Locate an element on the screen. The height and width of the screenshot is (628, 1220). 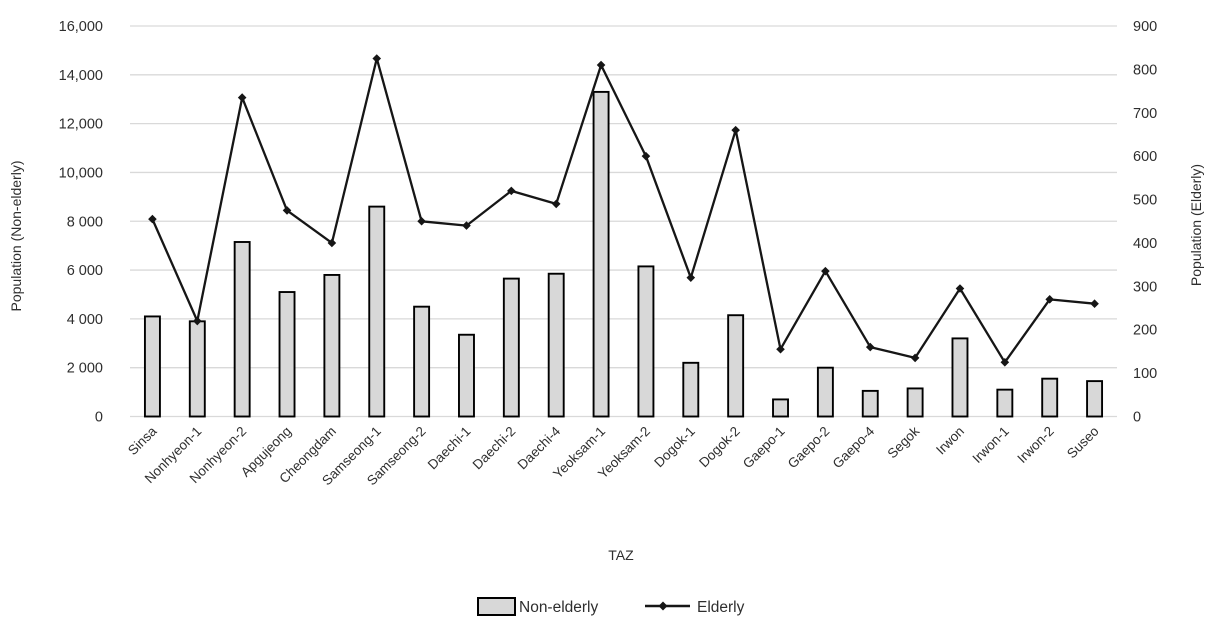
right-tick-label: 200 is located at coordinates (1145, 331).